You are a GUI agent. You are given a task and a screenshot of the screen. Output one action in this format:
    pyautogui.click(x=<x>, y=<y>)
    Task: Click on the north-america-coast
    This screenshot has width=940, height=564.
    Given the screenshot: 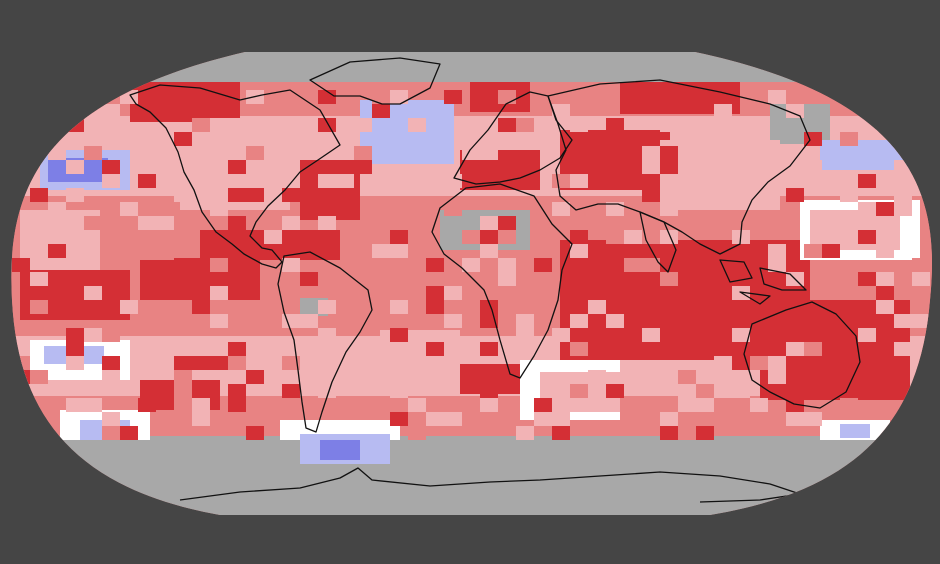 What is the action you would take?
    pyautogui.click(x=235, y=176)
    